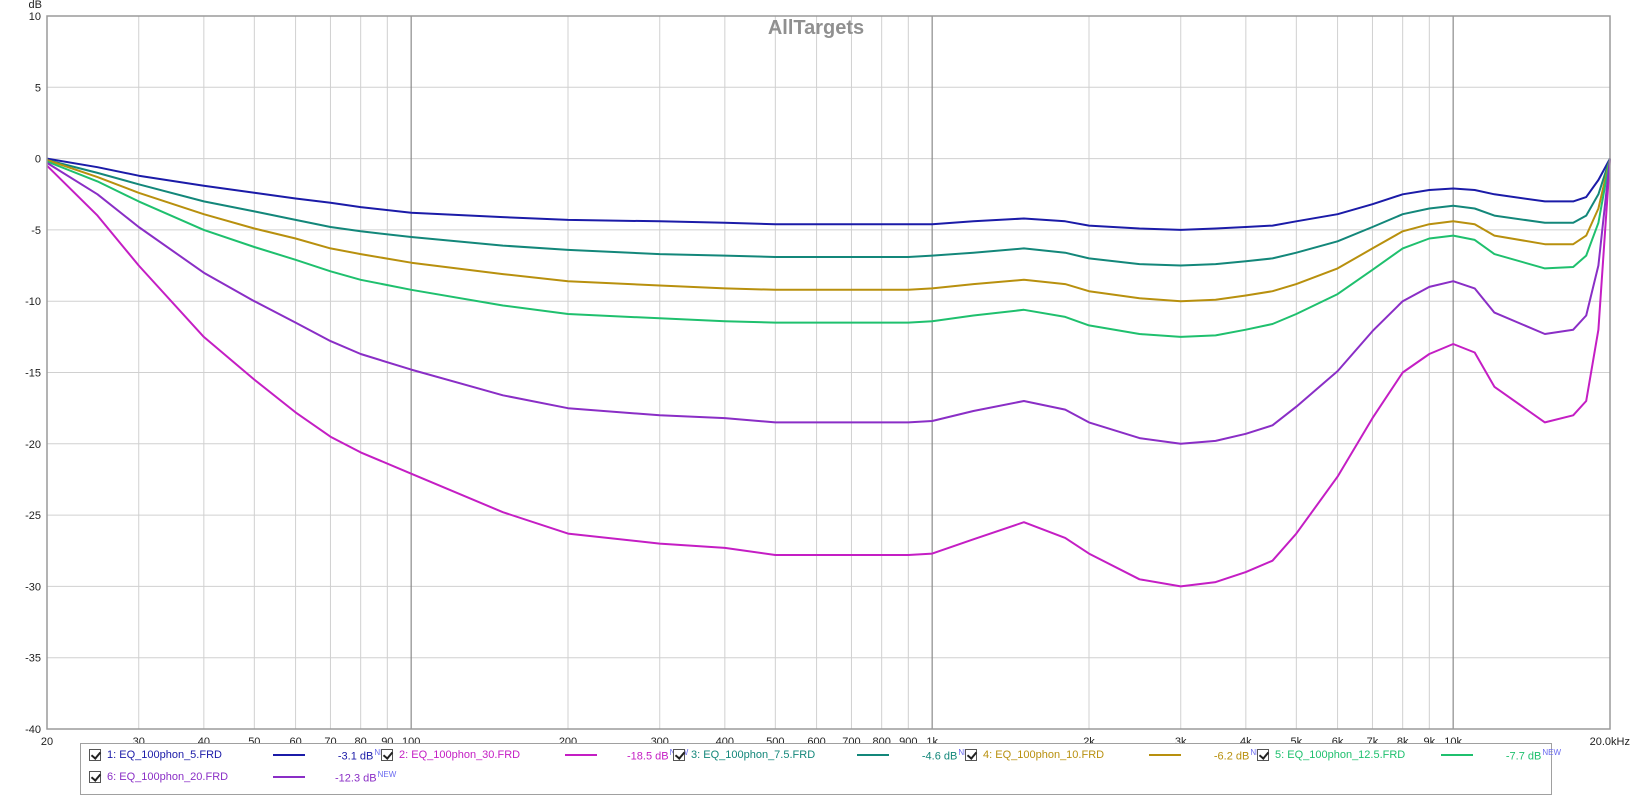 The height and width of the screenshot is (800, 1633). What do you see at coordinates (1297, 740) in the screenshot?
I see `x-tick-label: 5k` at bounding box center [1297, 740].